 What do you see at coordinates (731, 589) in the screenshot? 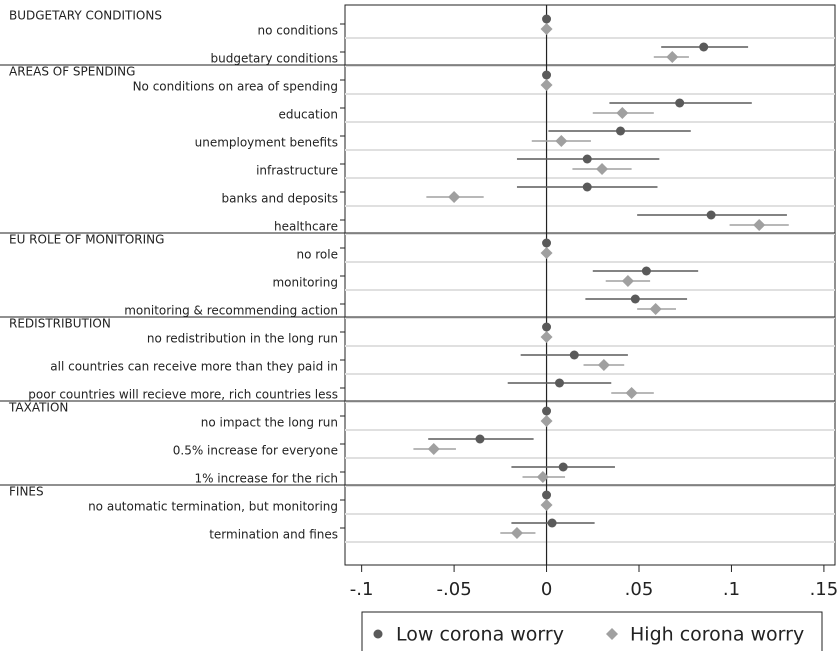
I see `x-tick-label: .1` at bounding box center [731, 589].